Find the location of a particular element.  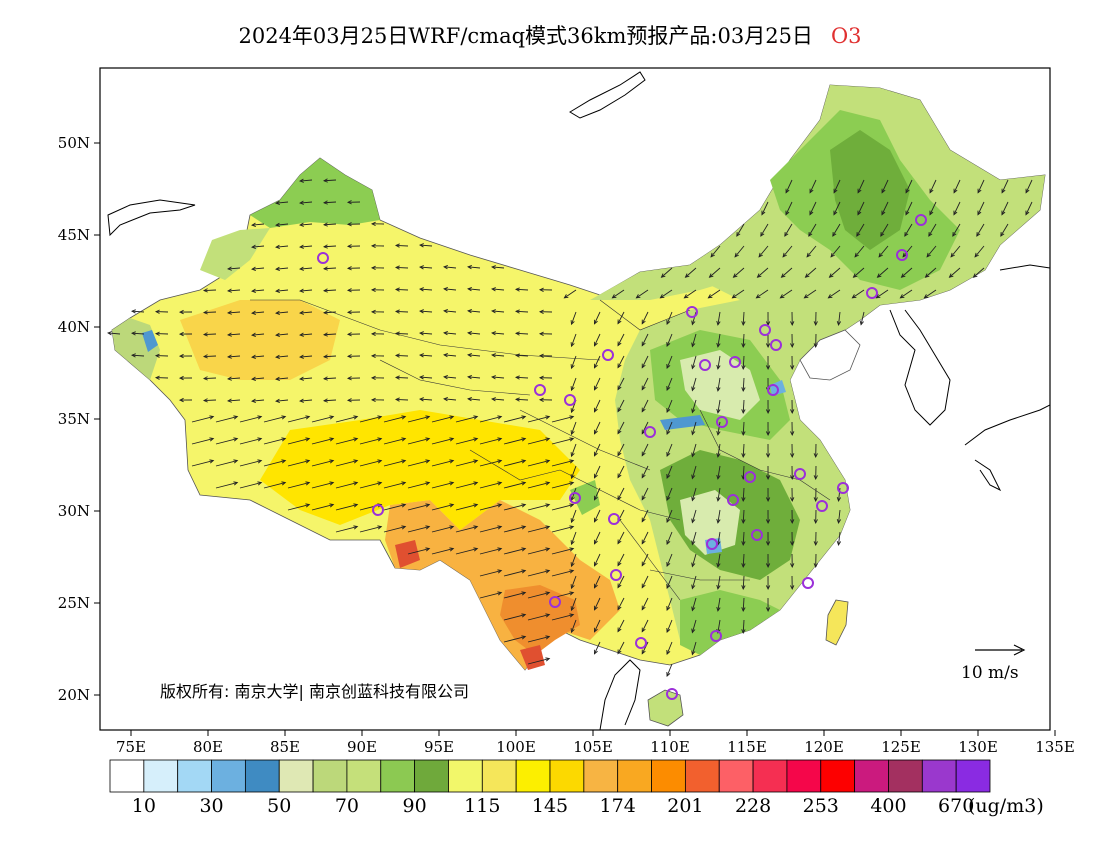

map-title: 2024年03月25日WRF/cmaq模式36km预报产品:03月25日 O3 is located at coordinates (550, 35).